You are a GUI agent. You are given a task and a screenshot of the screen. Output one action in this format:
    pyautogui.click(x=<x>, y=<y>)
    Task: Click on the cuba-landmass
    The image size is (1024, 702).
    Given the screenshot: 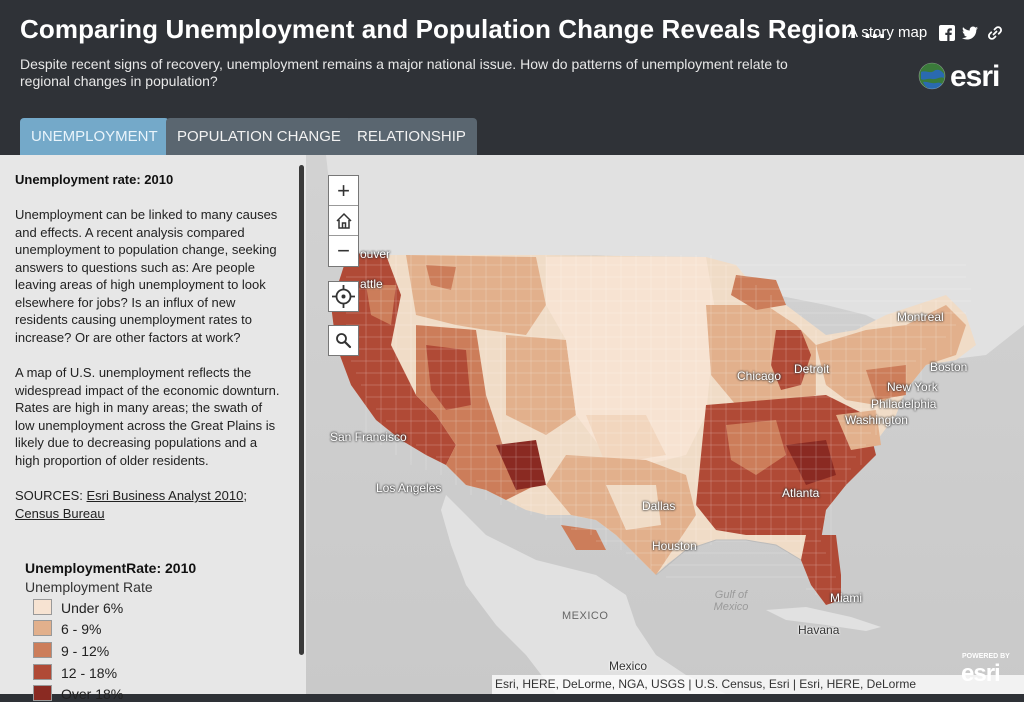 What is the action you would take?
    pyautogui.click(x=823, y=619)
    